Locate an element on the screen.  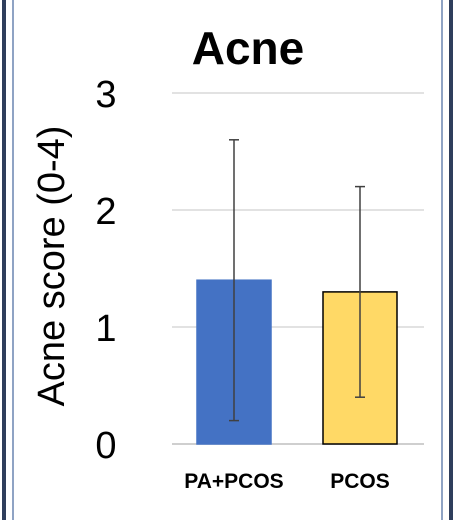
y-axis-label: Acne score (0-4) is located at coordinates (52, 266).